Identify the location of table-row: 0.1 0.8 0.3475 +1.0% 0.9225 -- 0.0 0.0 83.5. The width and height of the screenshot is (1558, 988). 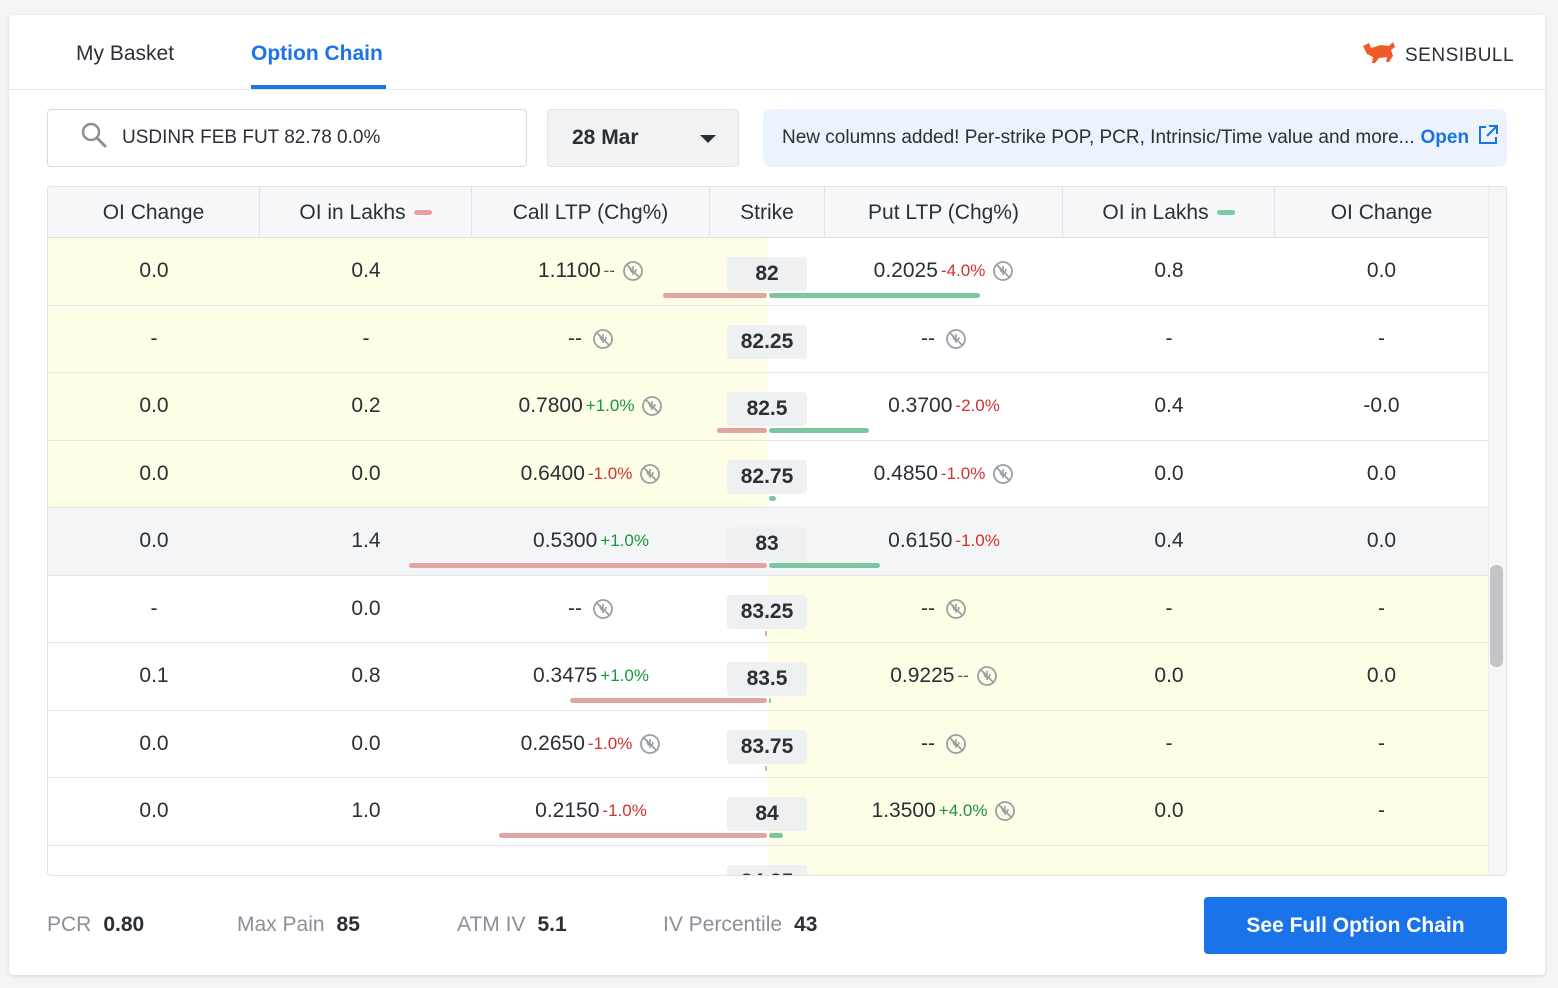
(768, 677).